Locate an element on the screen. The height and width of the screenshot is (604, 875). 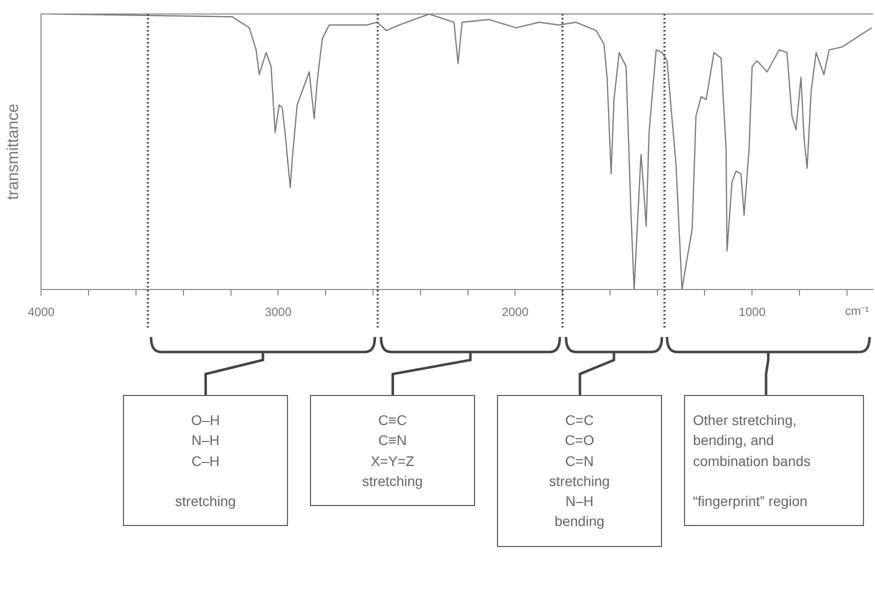
x-tick-label: 2000 is located at coordinates (515, 312).